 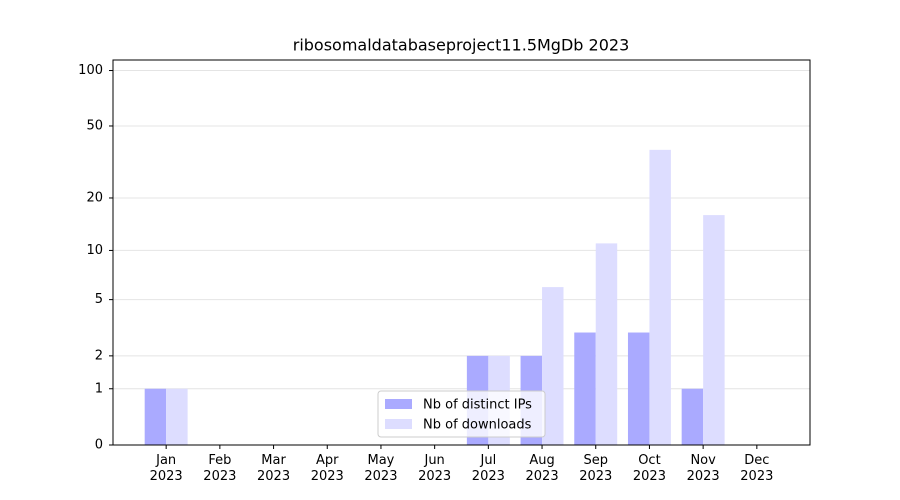 I want to click on x-tick-label: Apr 2023, so click(x=327, y=468).